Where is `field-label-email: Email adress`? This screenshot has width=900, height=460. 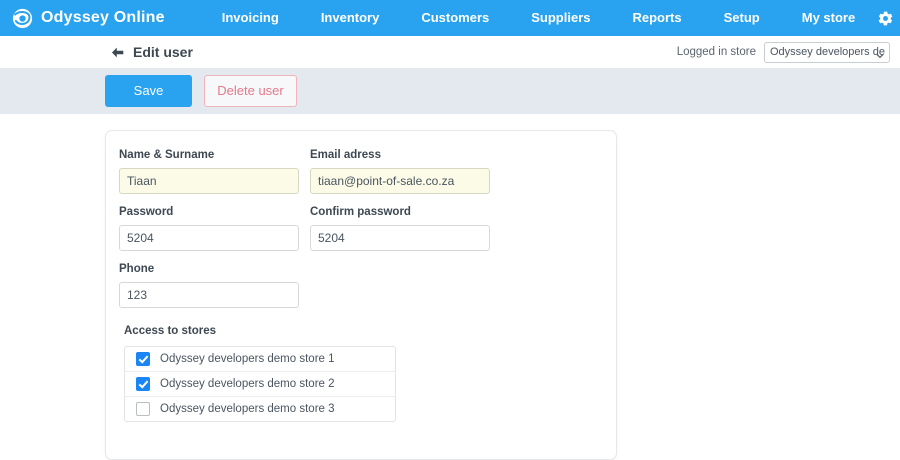 field-label-email: Email adress is located at coordinates (345, 155).